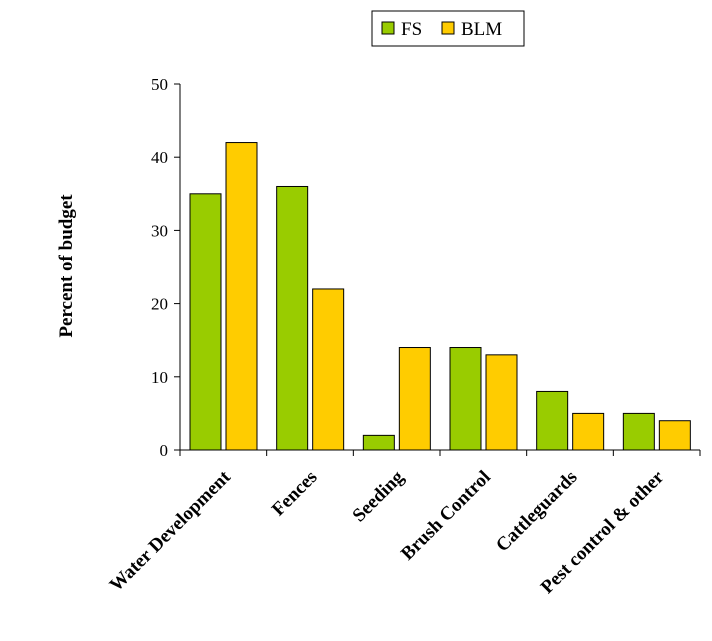 The height and width of the screenshot is (641, 712). What do you see at coordinates (295, 494) in the screenshot?
I see `x-category-label: Fences` at bounding box center [295, 494].